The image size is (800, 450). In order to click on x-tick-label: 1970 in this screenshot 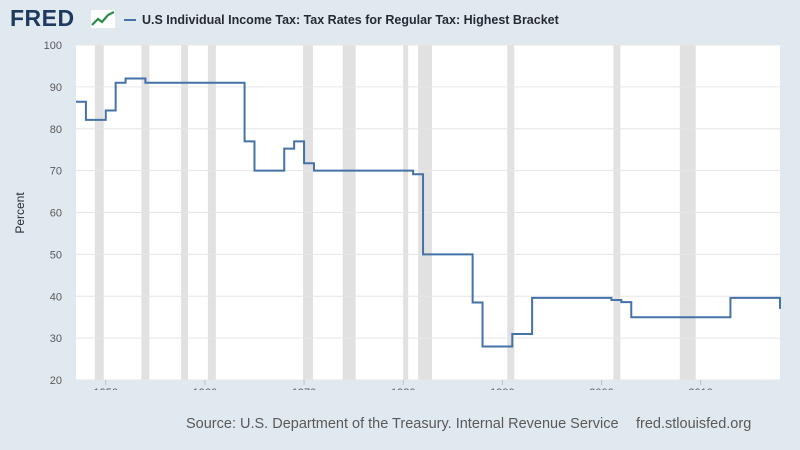, I will do `click(304, 388)`.